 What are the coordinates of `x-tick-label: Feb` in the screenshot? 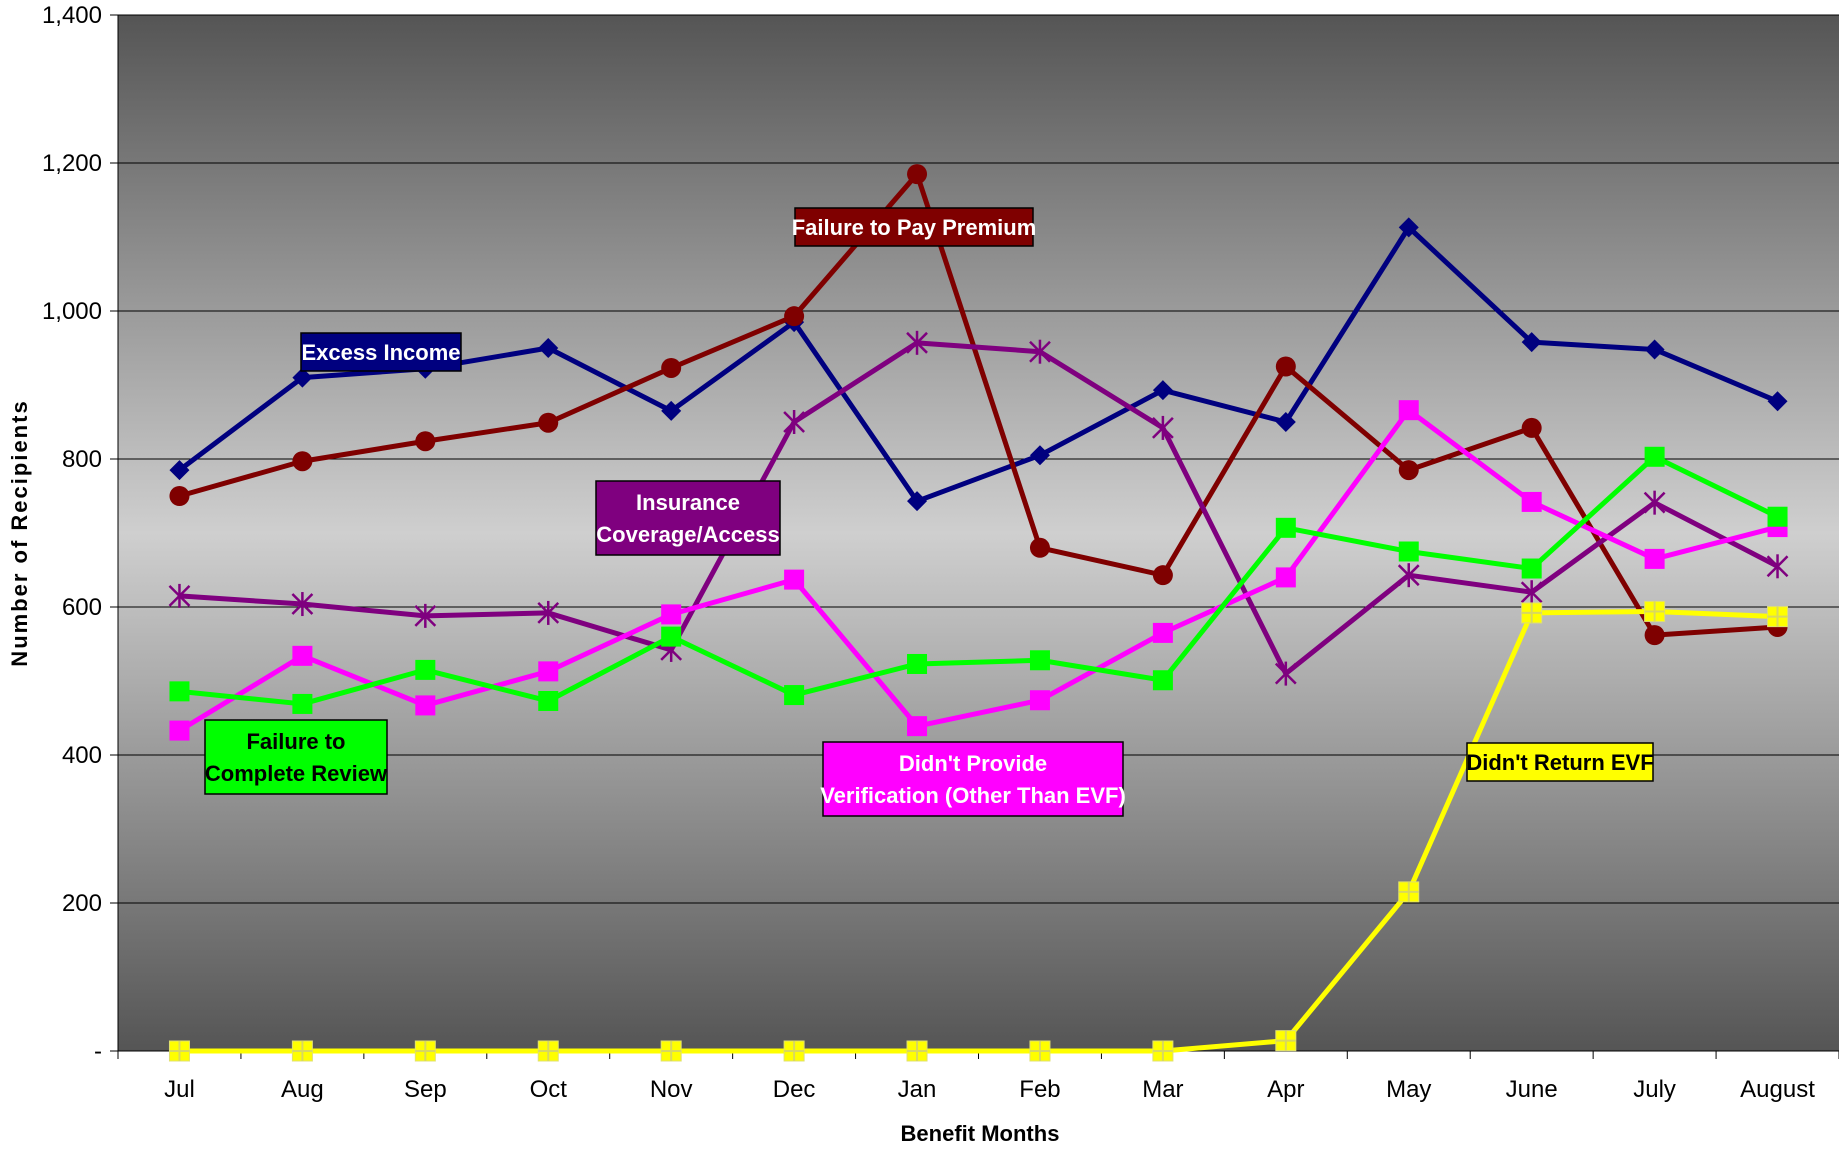 It's located at (1039, 1089).